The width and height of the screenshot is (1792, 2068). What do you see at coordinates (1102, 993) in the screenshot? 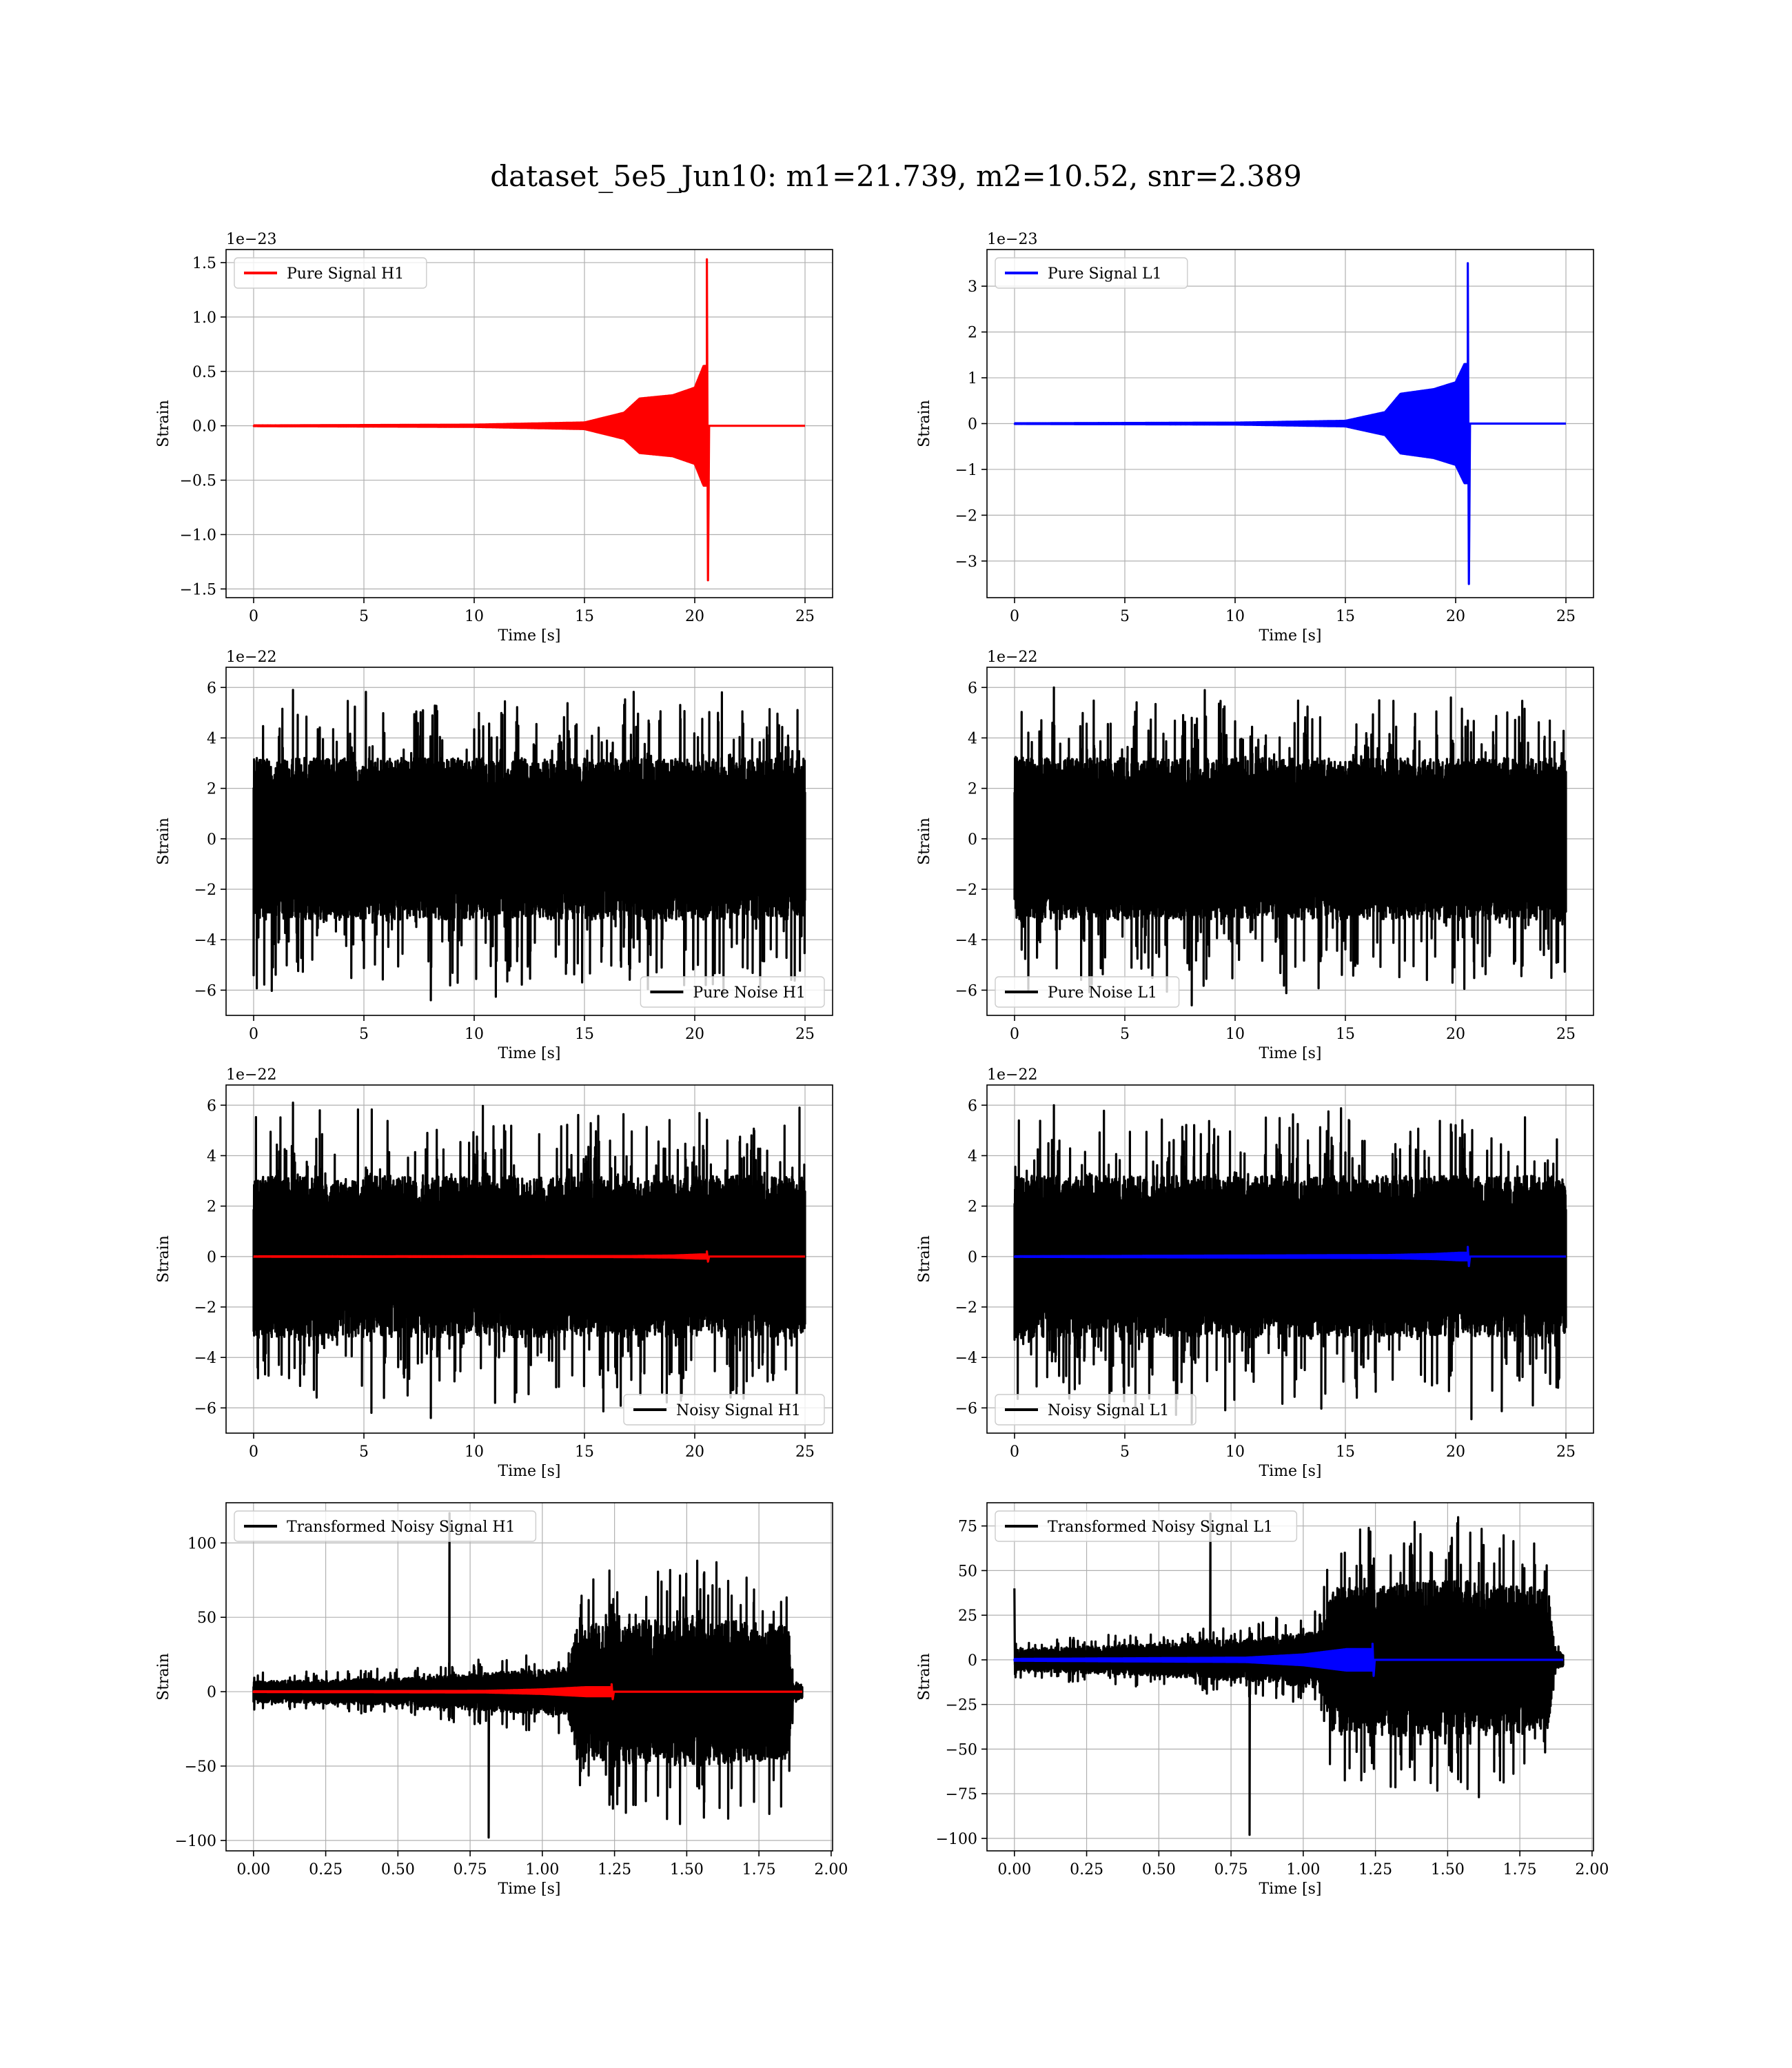
I see `legend-label: Pure Noise L1` at bounding box center [1102, 993].